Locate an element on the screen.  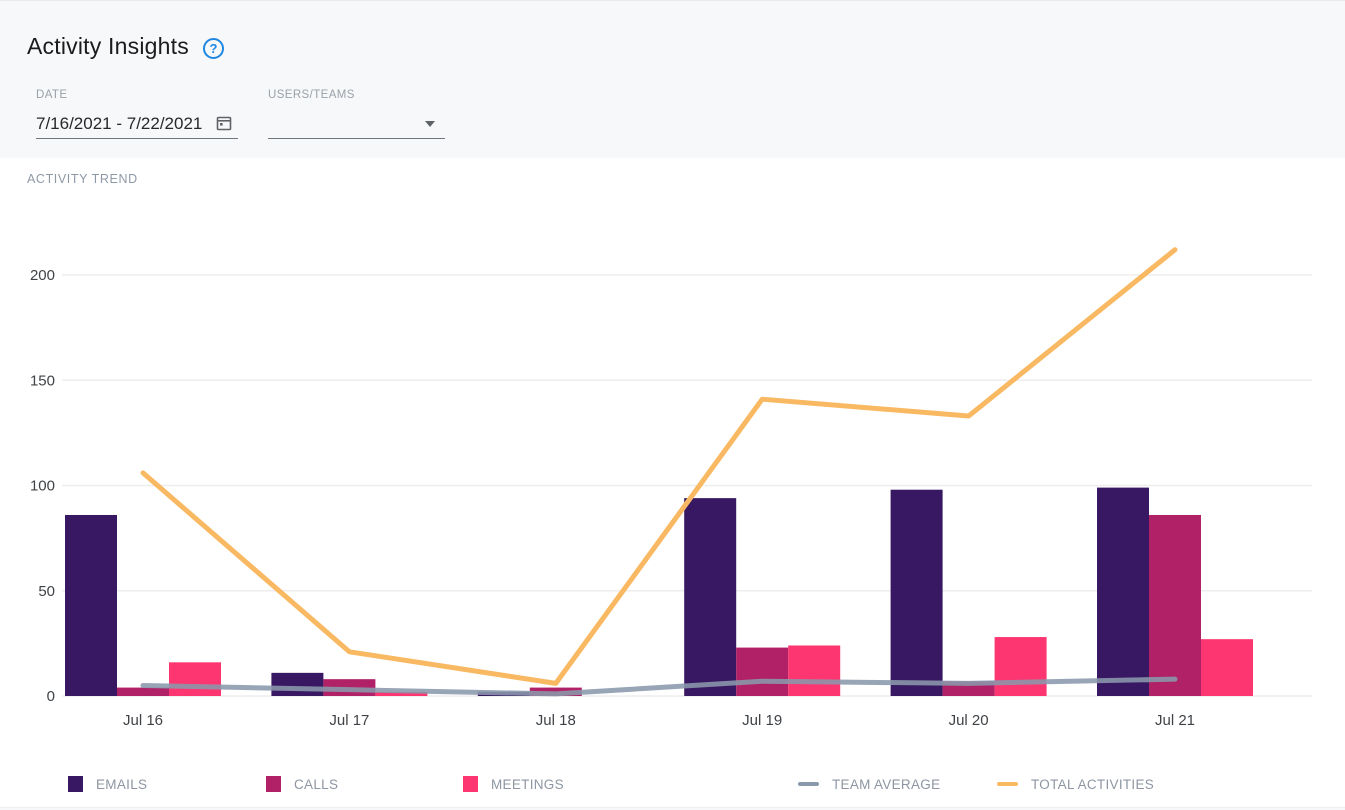
date-filter: DATE 7/16/2021 - 7/22/2021 is located at coordinates (137, 114).